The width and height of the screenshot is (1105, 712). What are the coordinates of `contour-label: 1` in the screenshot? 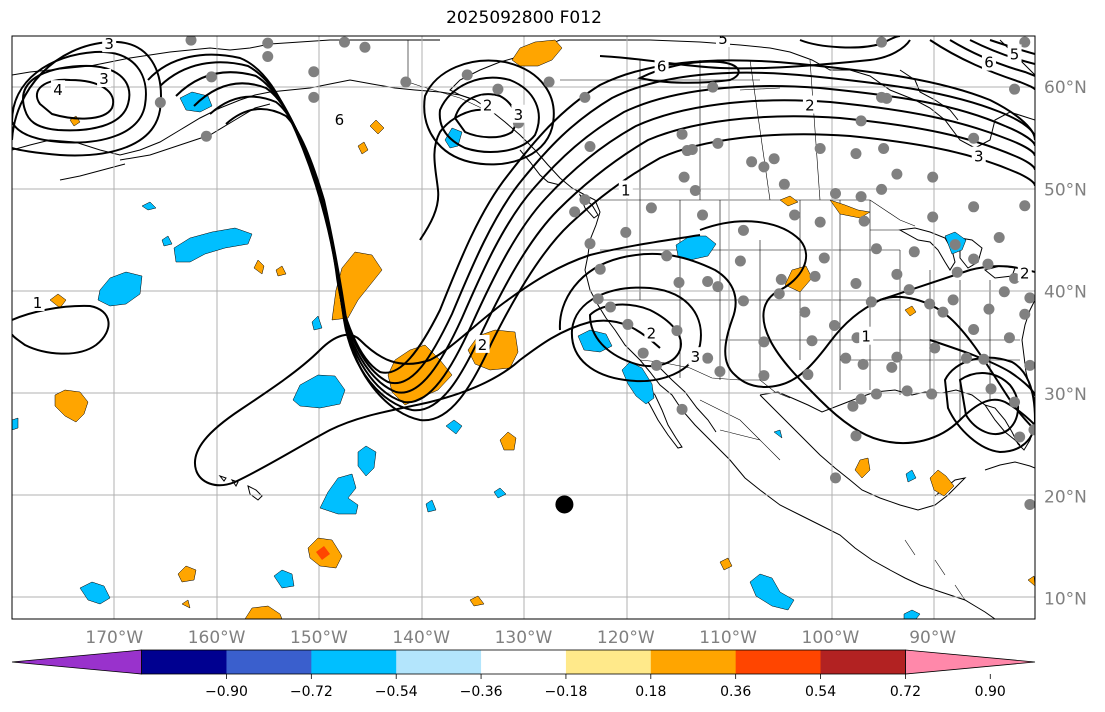 It's located at (38, 303).